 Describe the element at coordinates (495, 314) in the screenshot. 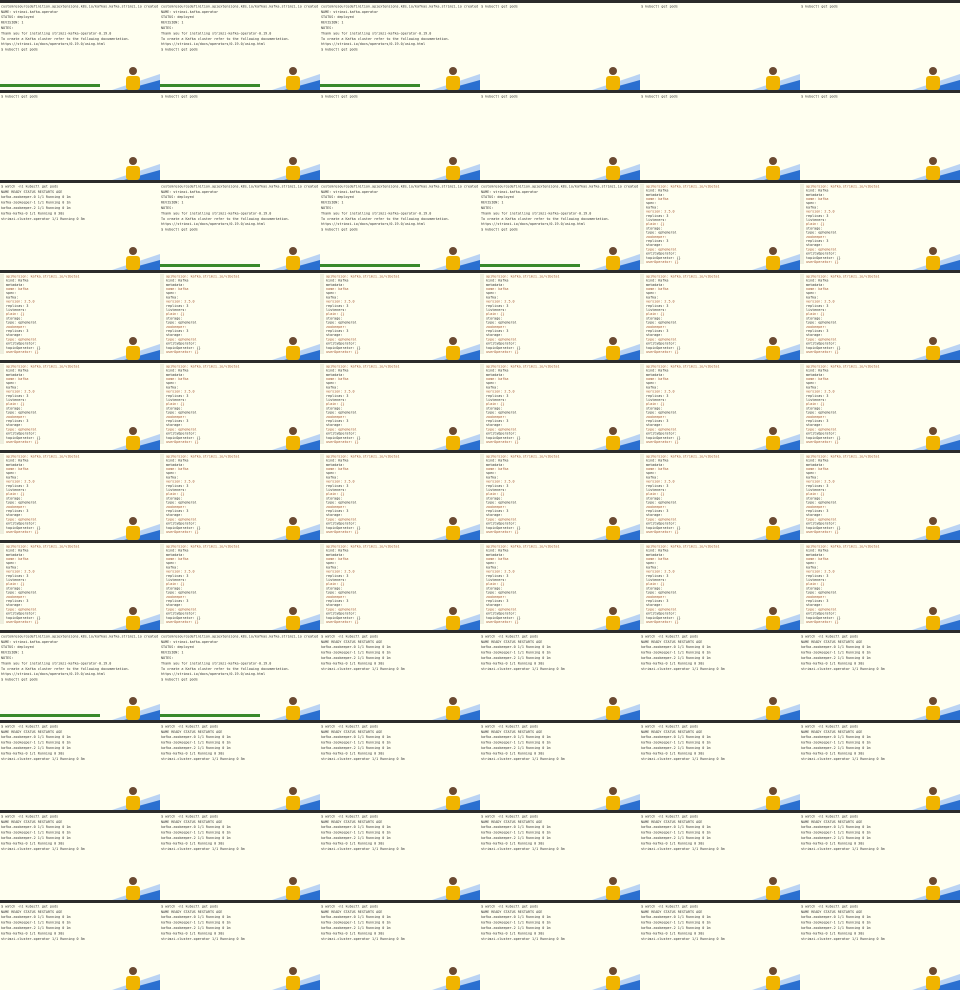

I see `terminal-line: plain: {}` at that location.